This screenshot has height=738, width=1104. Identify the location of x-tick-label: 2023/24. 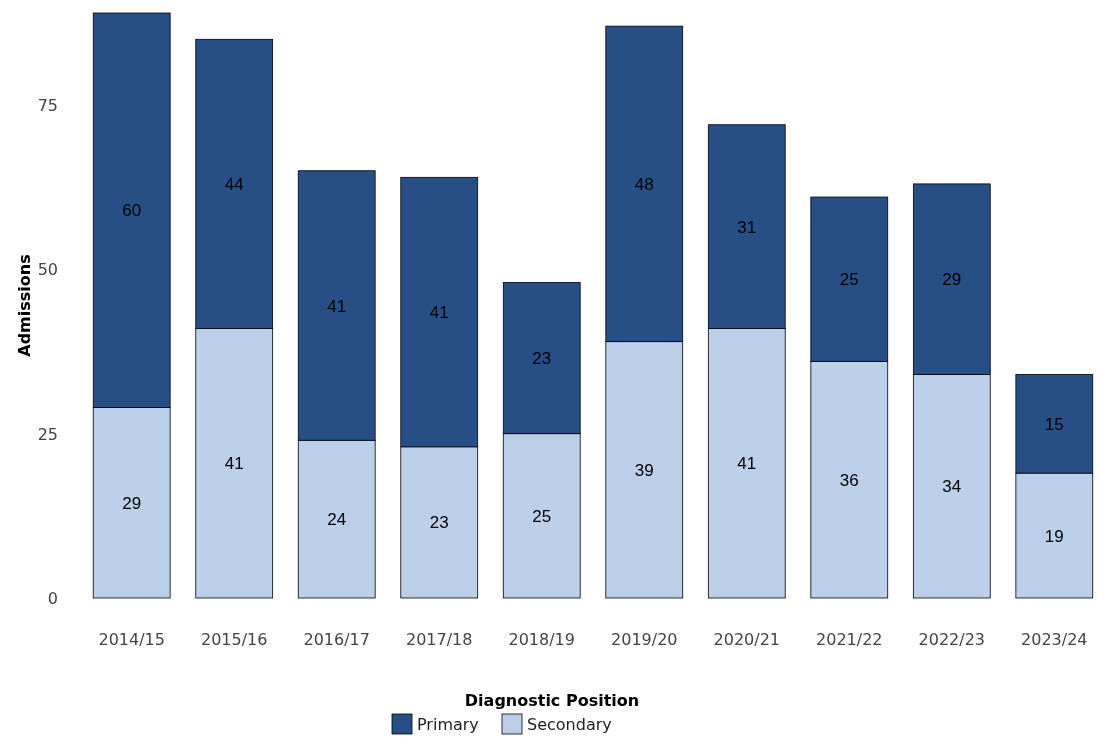
(1054, 639).